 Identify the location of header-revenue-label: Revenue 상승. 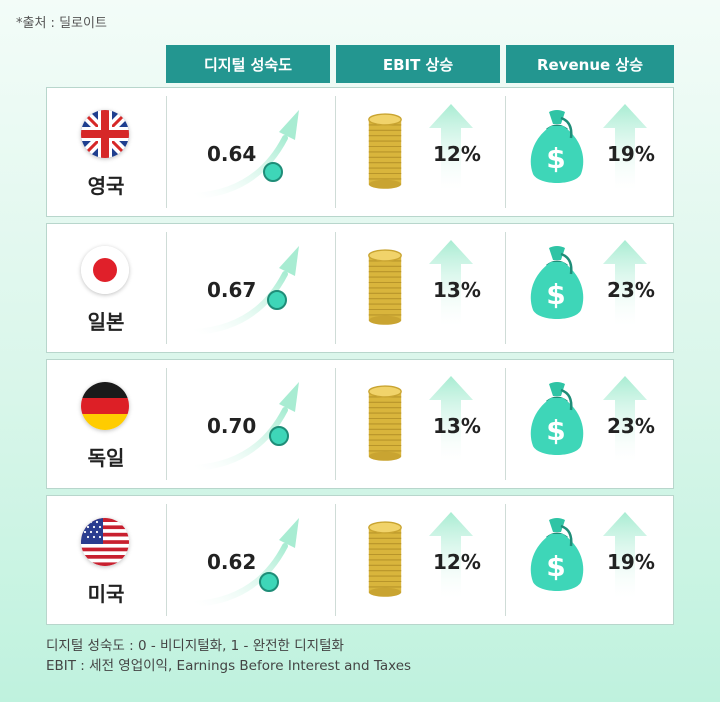
(590, 64).